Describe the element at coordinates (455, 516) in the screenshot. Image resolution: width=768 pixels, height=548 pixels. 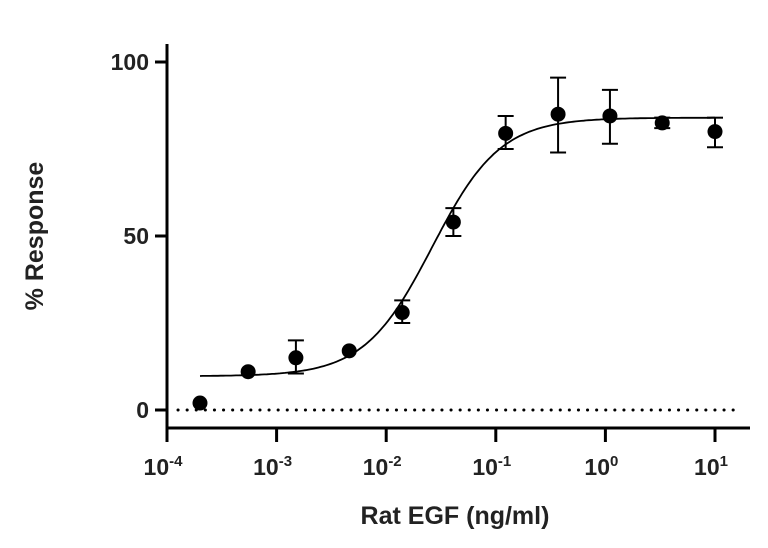
I see `x-axis-label: Rat EGF (ng/ml)` at that location.